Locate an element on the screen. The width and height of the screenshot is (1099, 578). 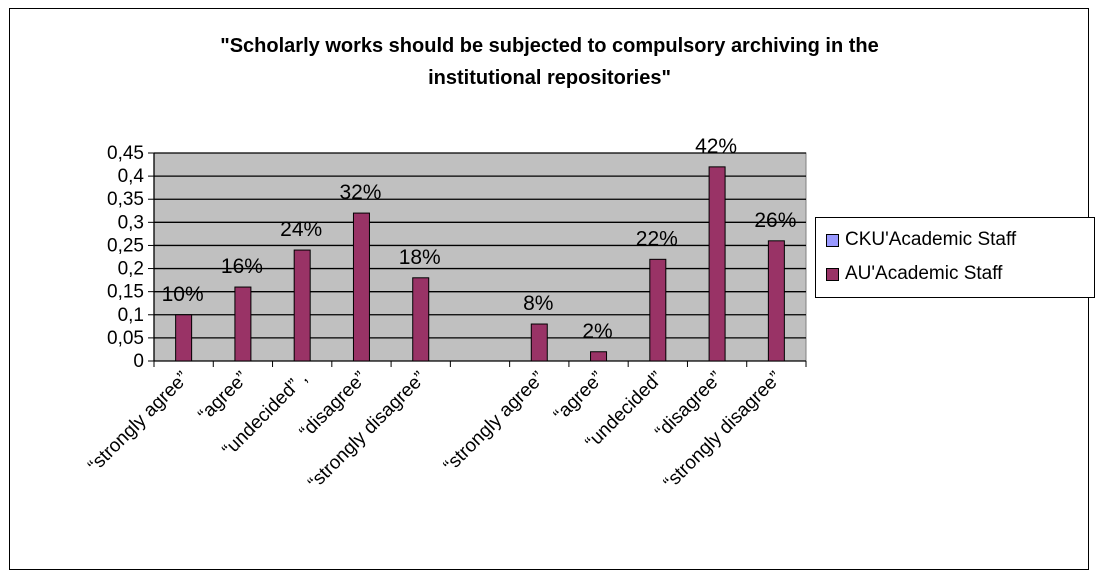
category-label-10: “strongly disagree” is located at coordinates (723, 431).